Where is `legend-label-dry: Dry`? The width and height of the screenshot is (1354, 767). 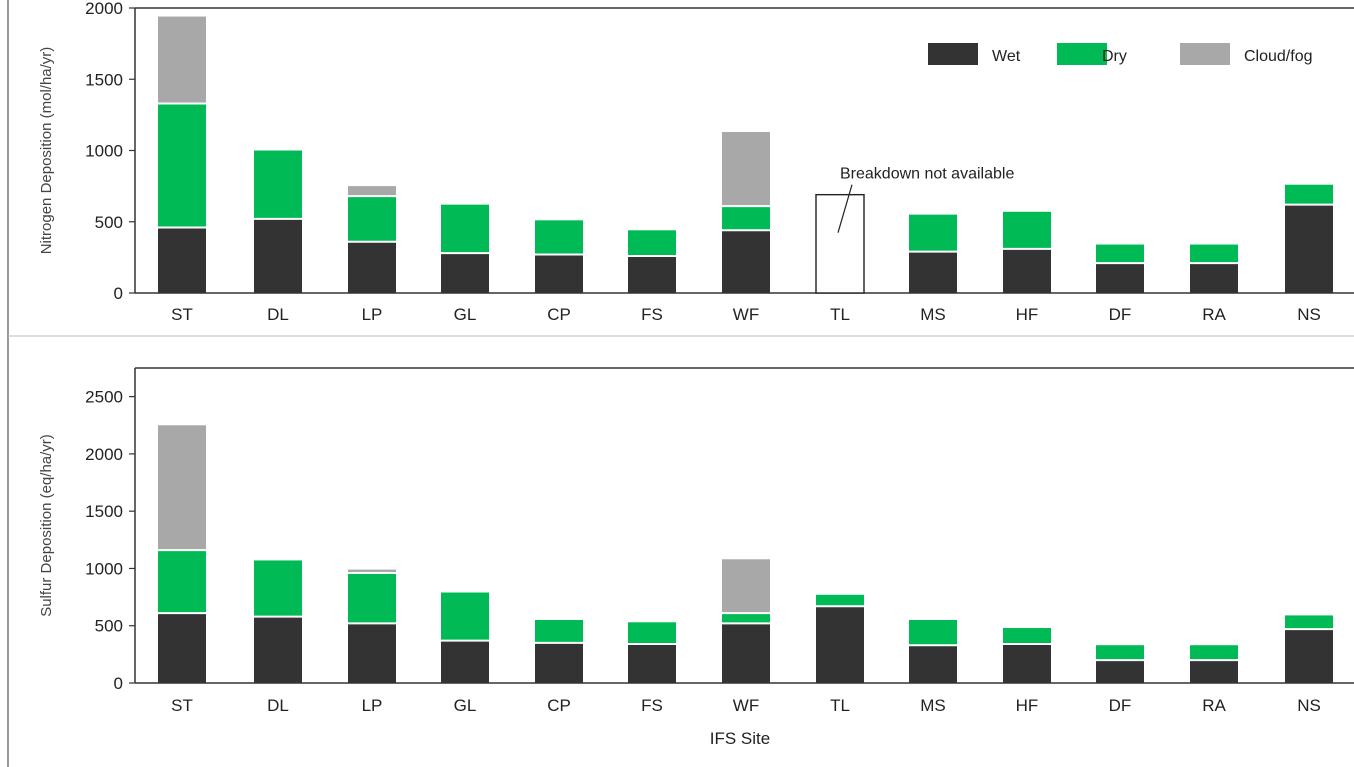 legend-label-dry: Dry is located at coordinates (1114, 56).